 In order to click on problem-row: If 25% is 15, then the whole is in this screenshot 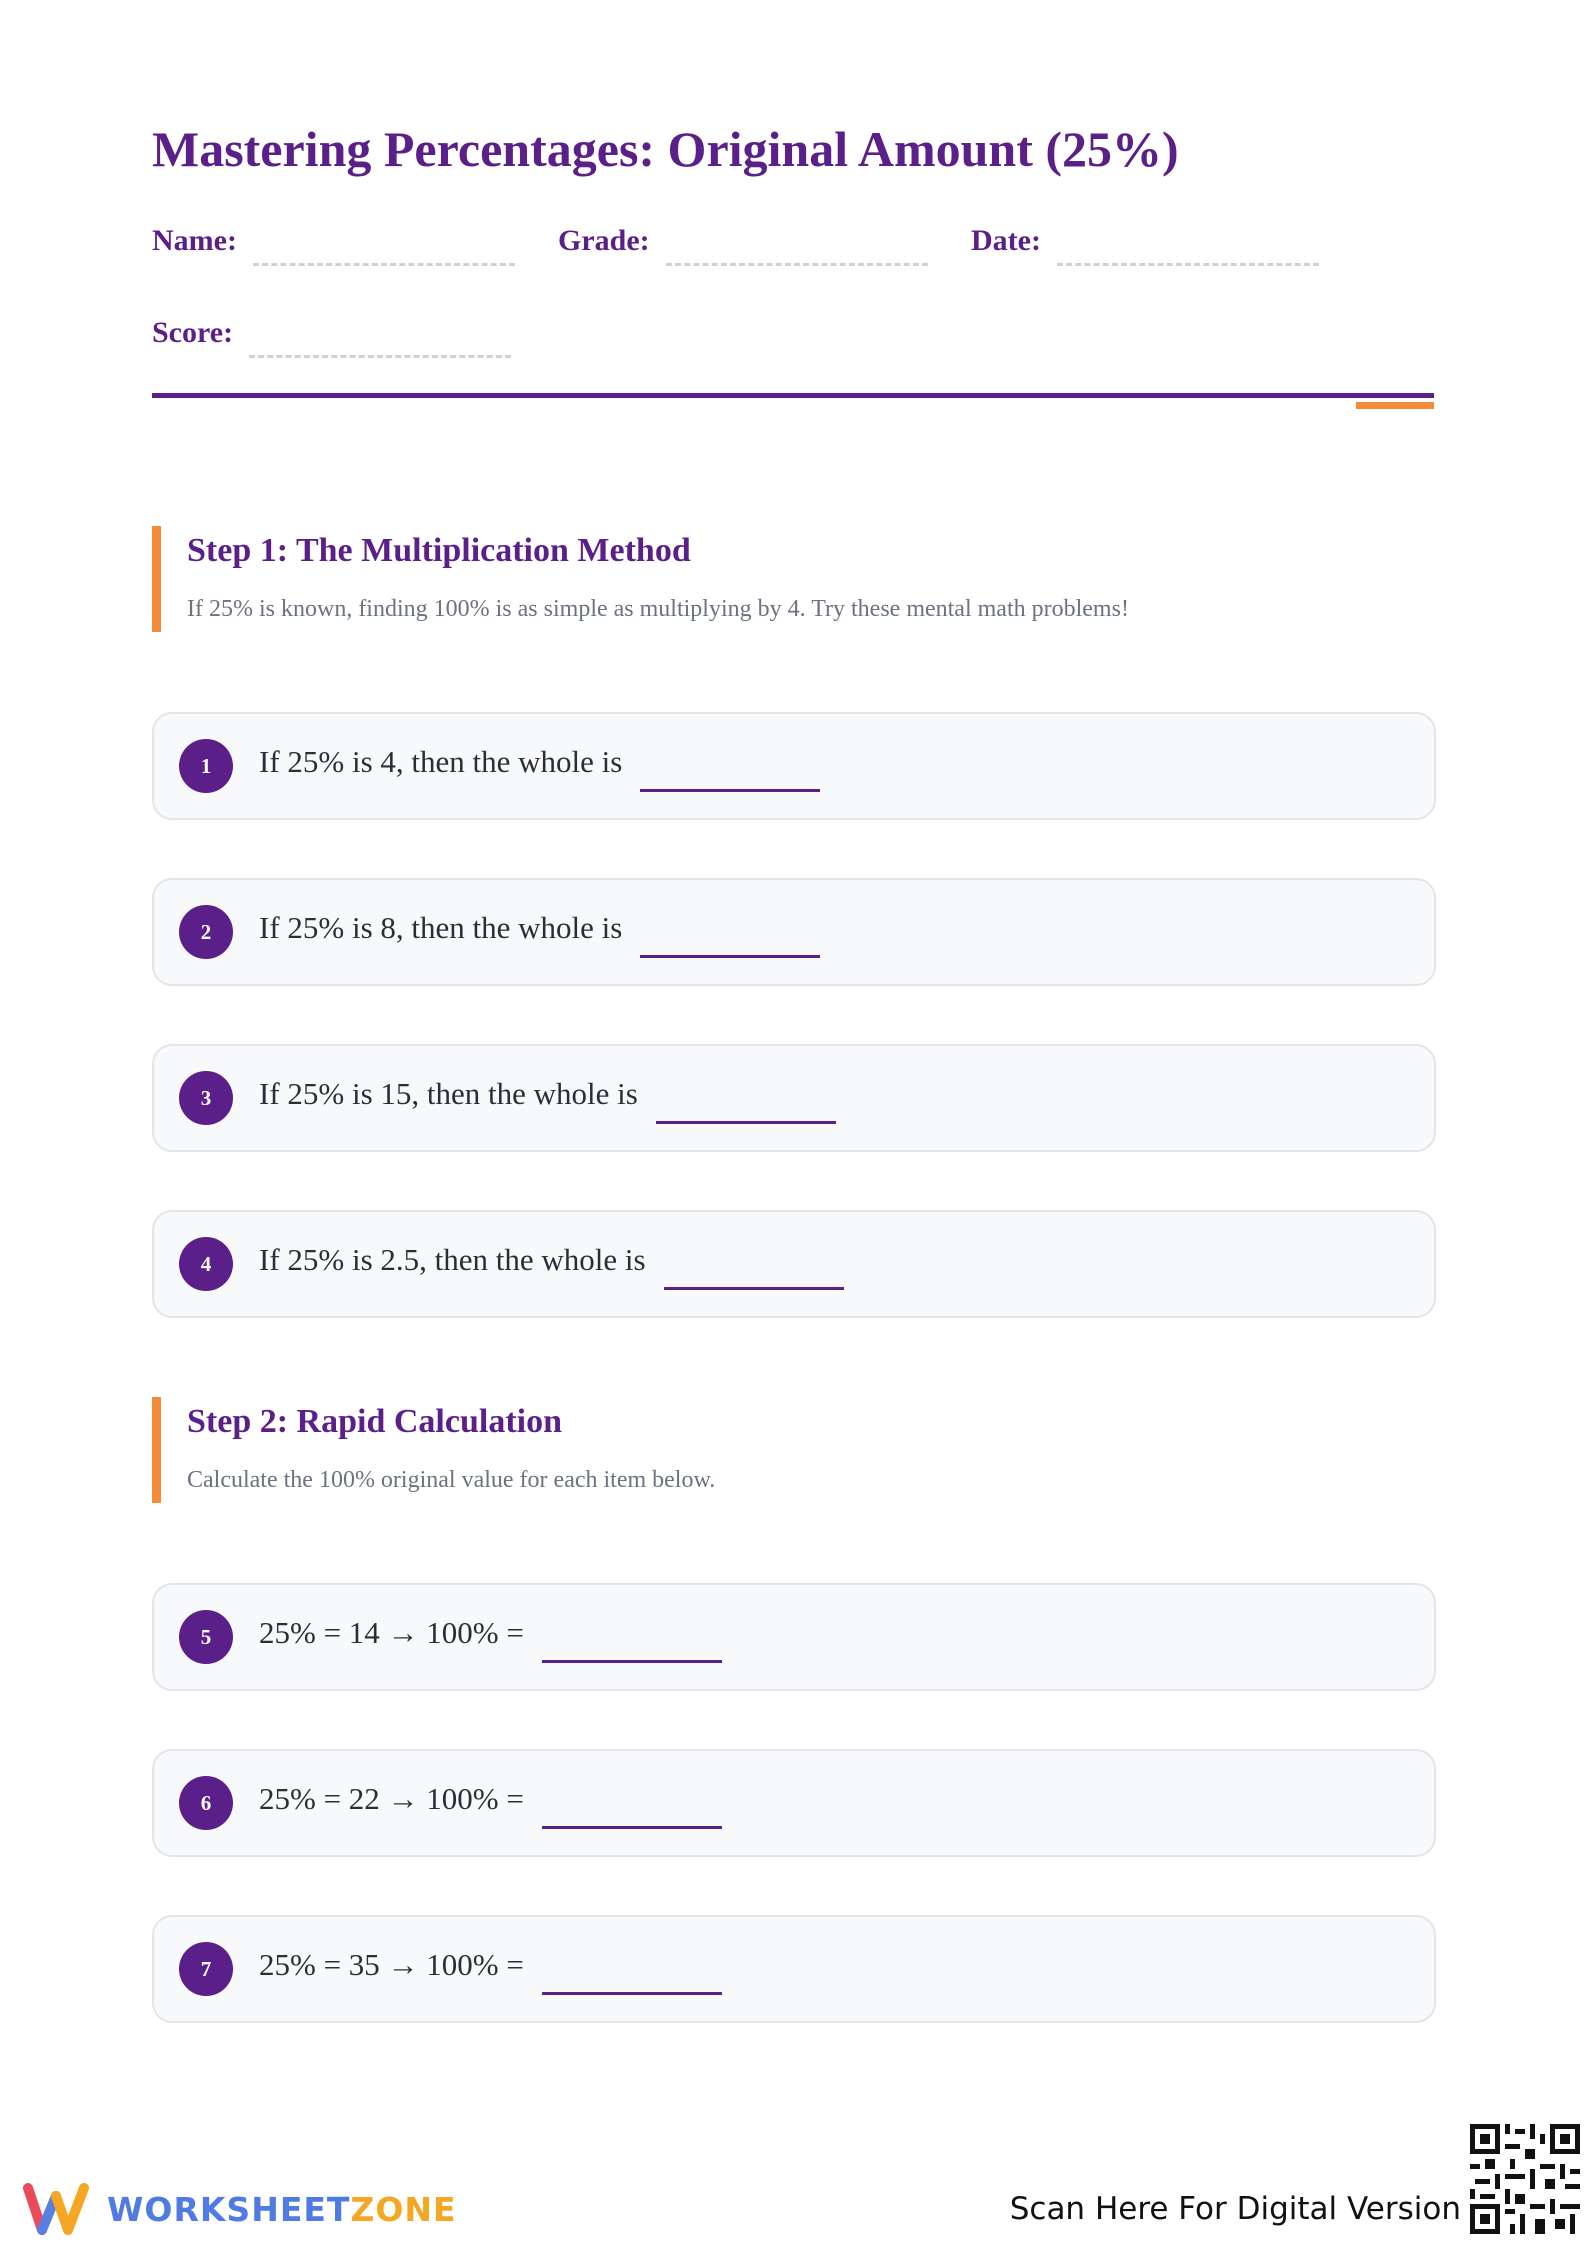, I will do `click(547, 1100)`.